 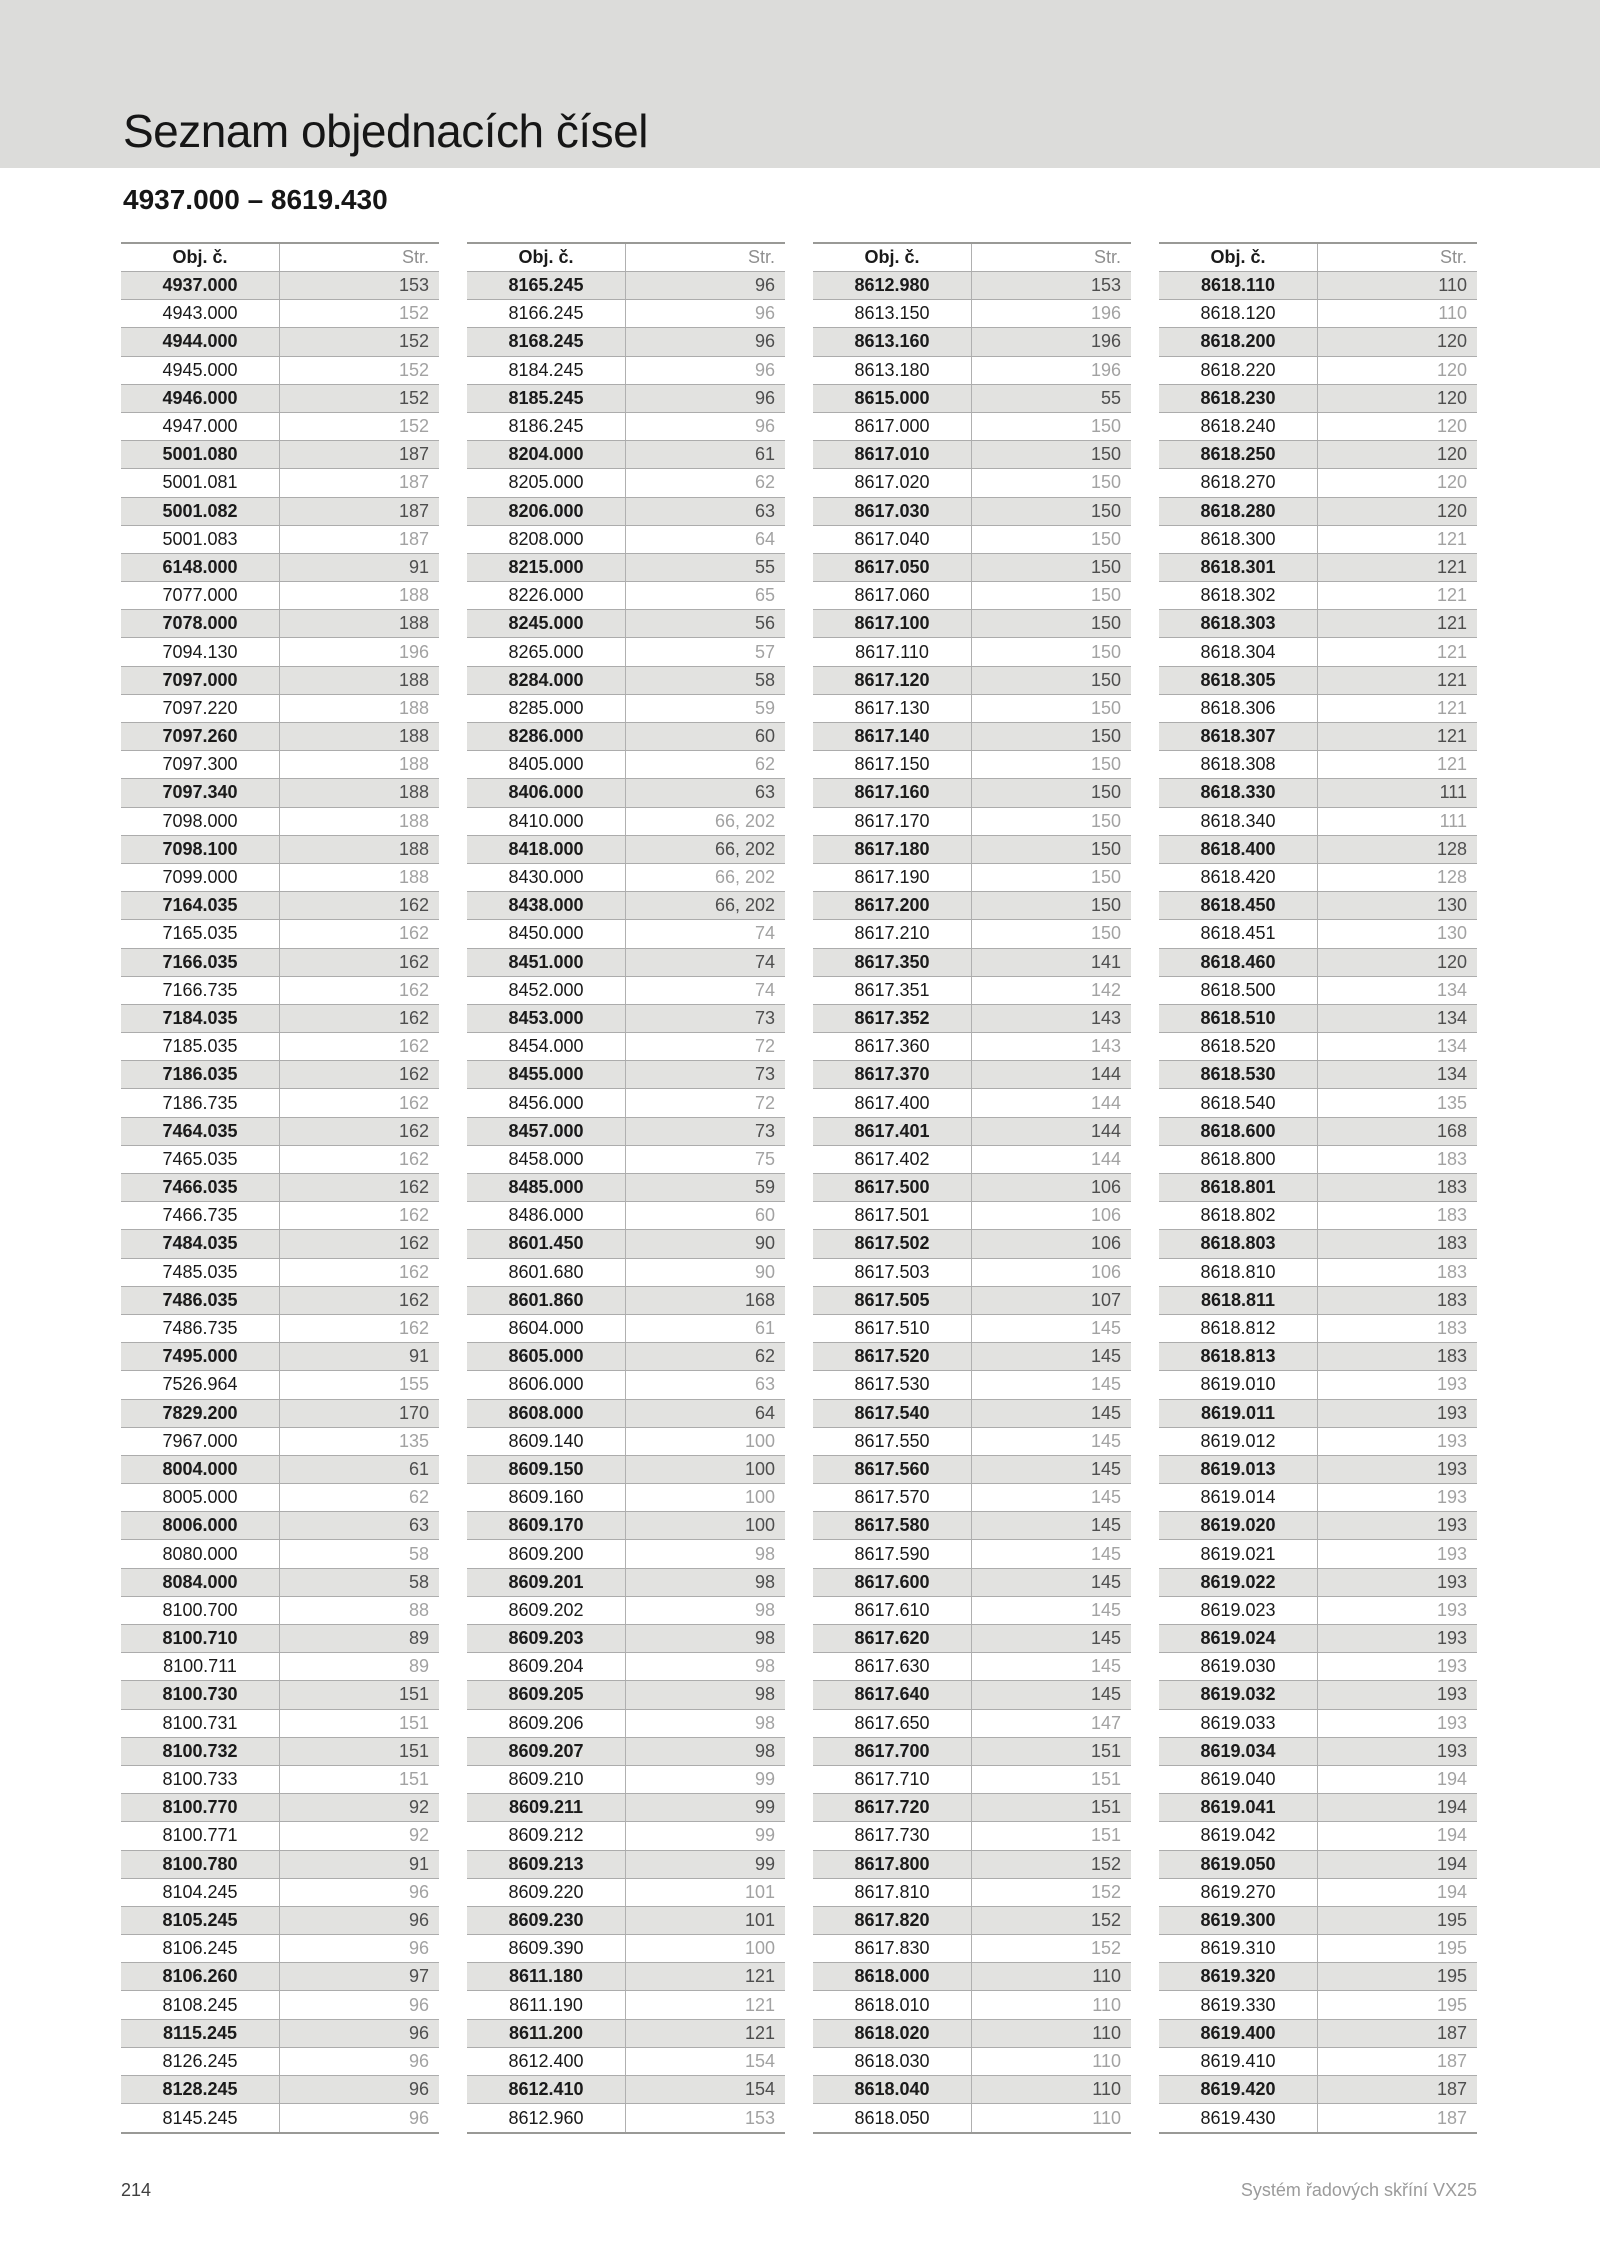 What do you see at coordinates (1318, 342) in the screenshot?
I see `table-row: 8618.200 120` at bounding box center [1318, 342].